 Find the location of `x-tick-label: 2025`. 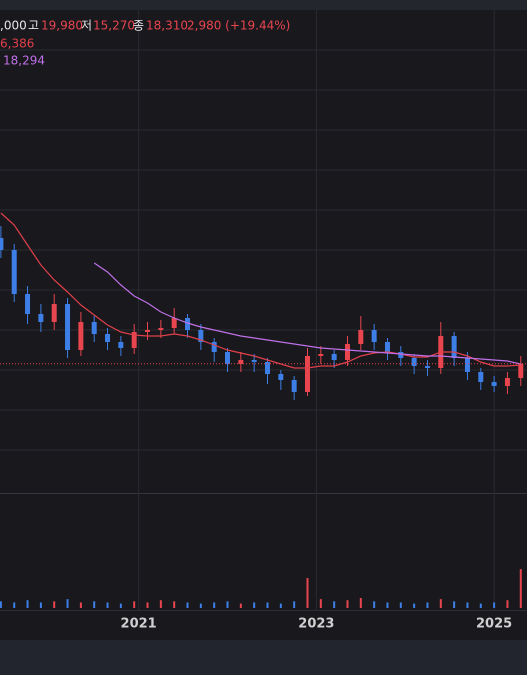

x-tick-label: 2025 is located at coordinates (494, 624).